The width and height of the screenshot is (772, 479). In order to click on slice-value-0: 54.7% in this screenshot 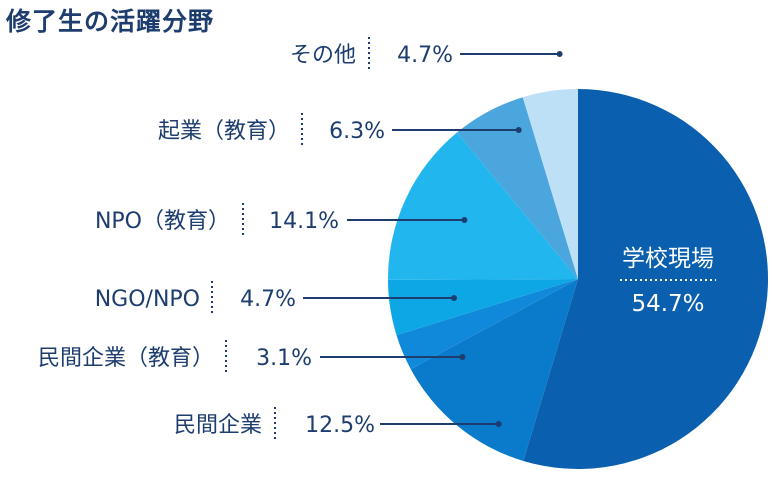, I will do `click(667, 304)`.